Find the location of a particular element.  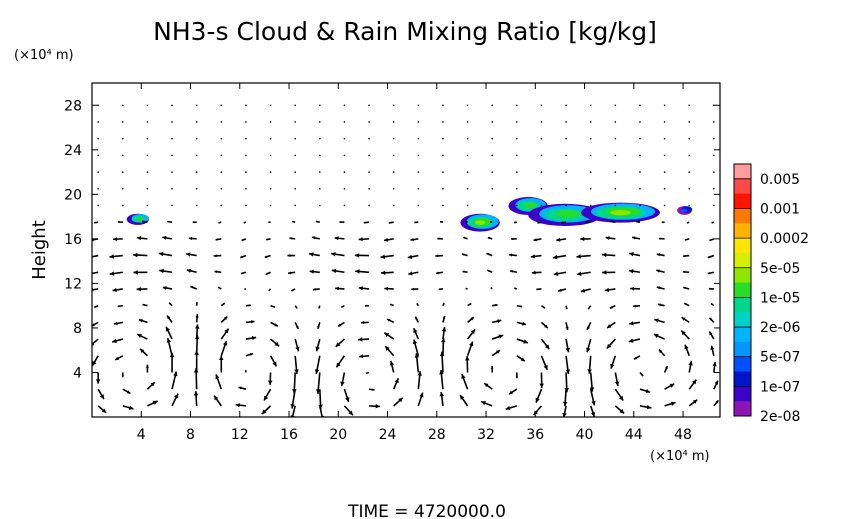

wind-vector is located at coordinates (95, 289).